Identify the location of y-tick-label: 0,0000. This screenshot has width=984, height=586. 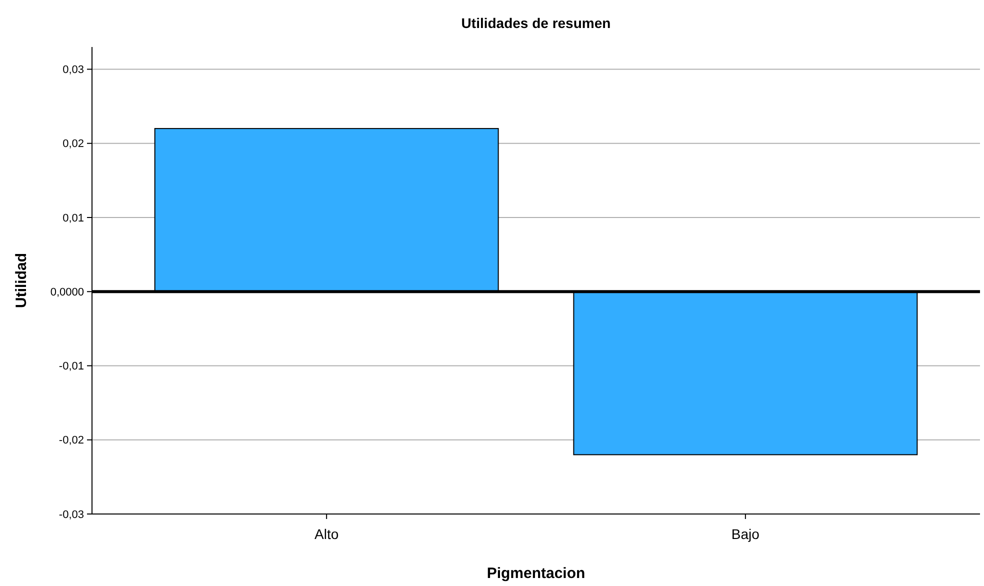
(67, 292).